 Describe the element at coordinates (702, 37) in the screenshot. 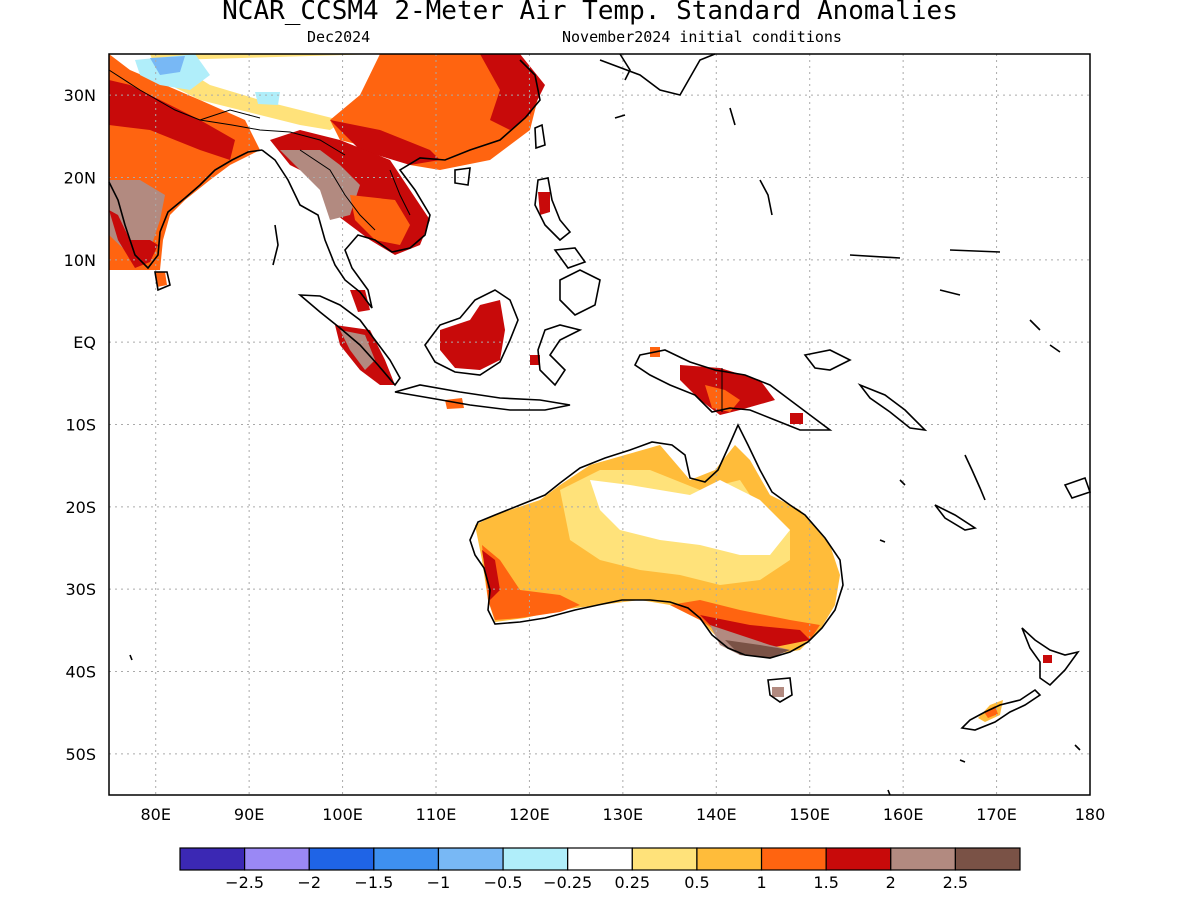

I see `initial-conditions: November2024 initial conditions` at that location.